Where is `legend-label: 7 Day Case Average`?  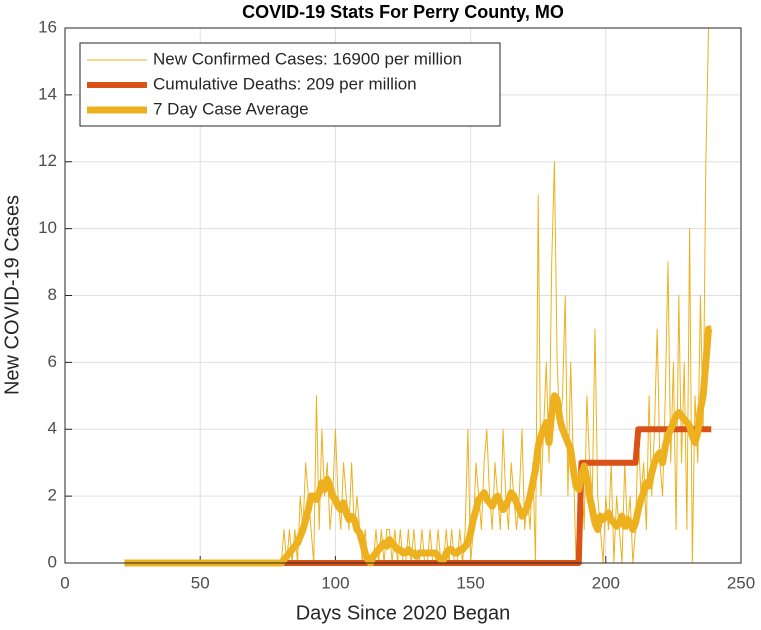 legend-label: 7 Day Case Average is located at coordinates (231, 108).